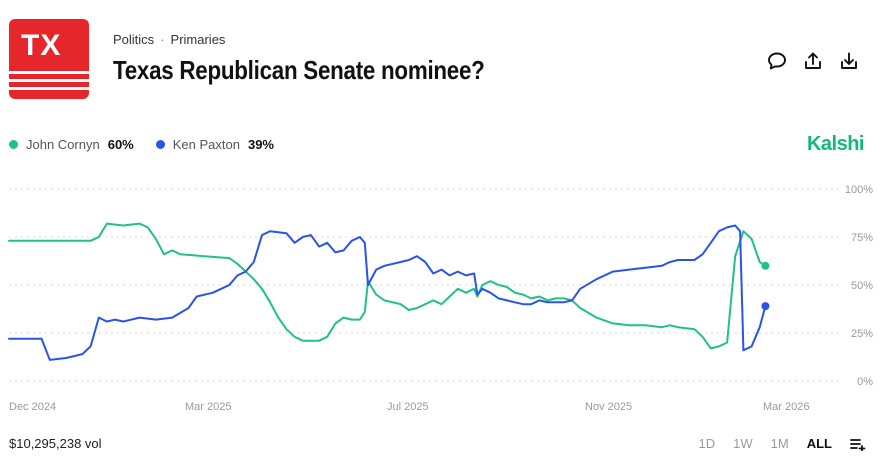 Image resolution: width=886 pixels, height=470 pixels. I want to click on brand-logo: Kalshi, so click(835, 144).